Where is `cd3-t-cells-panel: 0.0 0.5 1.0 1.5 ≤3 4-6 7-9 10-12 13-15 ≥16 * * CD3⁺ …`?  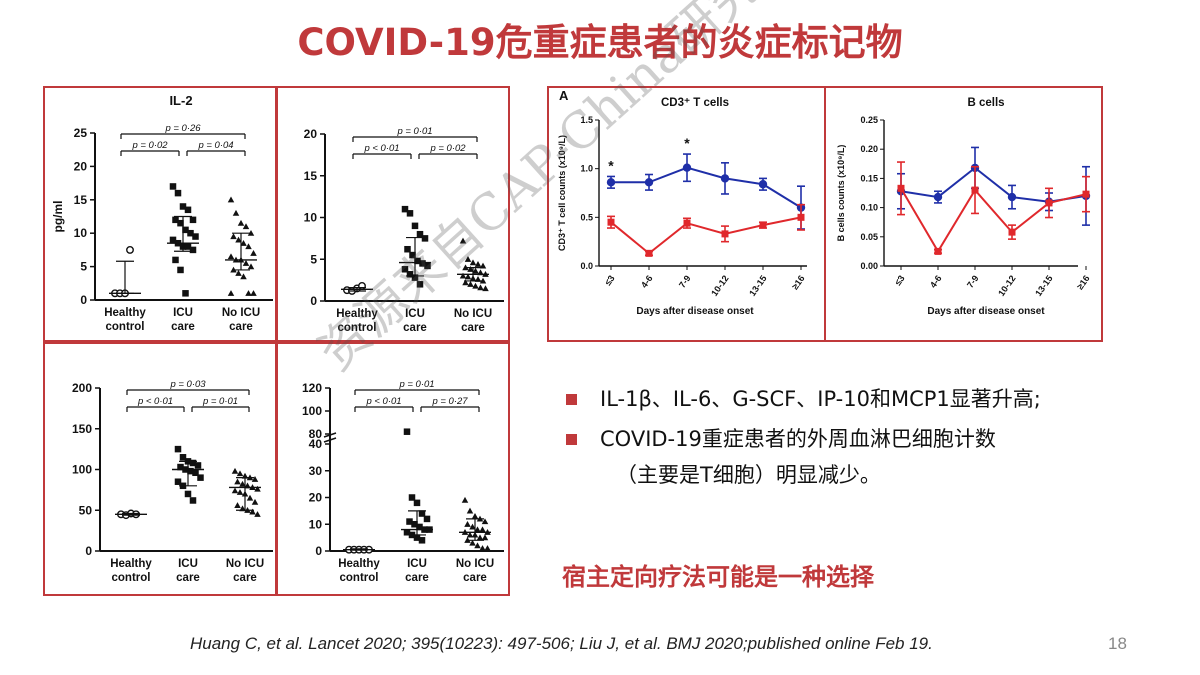 cd3-t-cells-panel: 0.0 0.5 1.0 1.5 ≤3 4-6 7-9 10-12 13-15 ≥16 * * CD3⁺ … is located at coordinates (686, 214).